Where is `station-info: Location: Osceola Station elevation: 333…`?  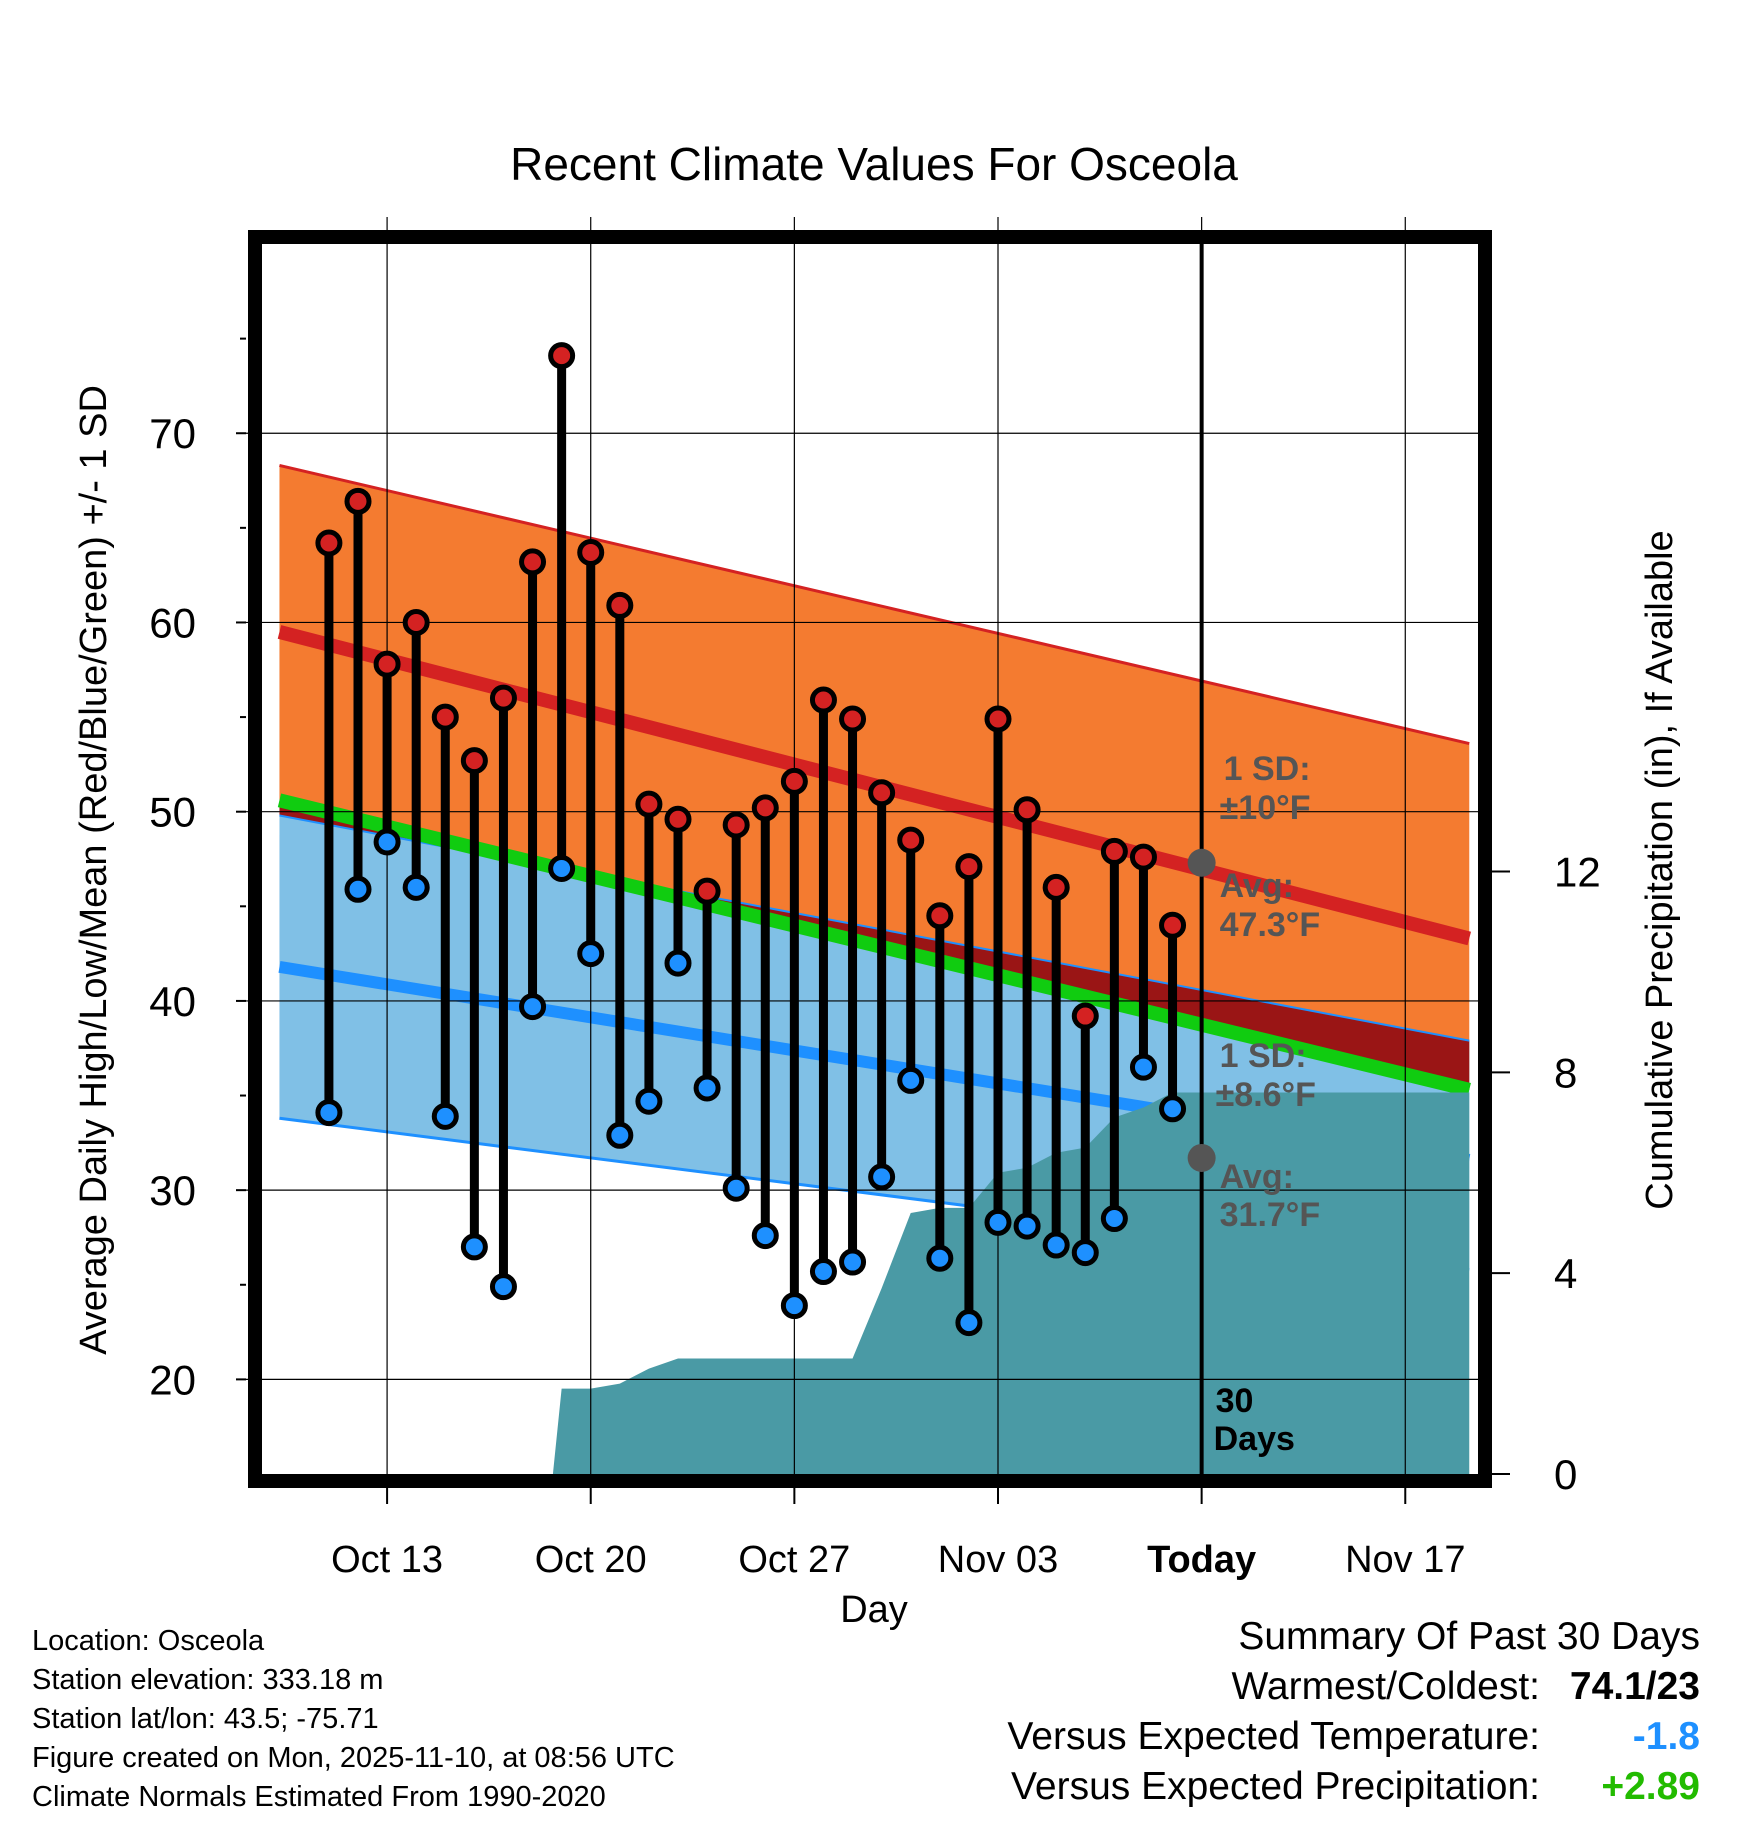
station-info: Location: Osceola Station elevation: 333… is located at coordinates (353, 1719).